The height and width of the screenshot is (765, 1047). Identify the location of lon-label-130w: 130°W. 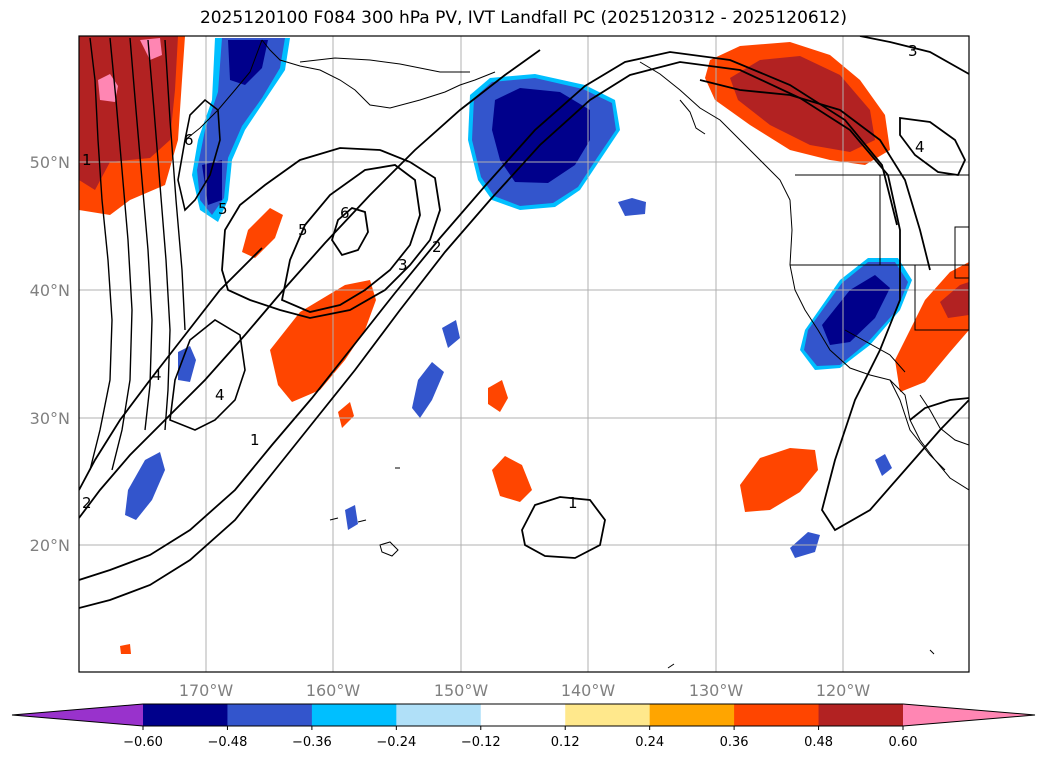
(716, 690).